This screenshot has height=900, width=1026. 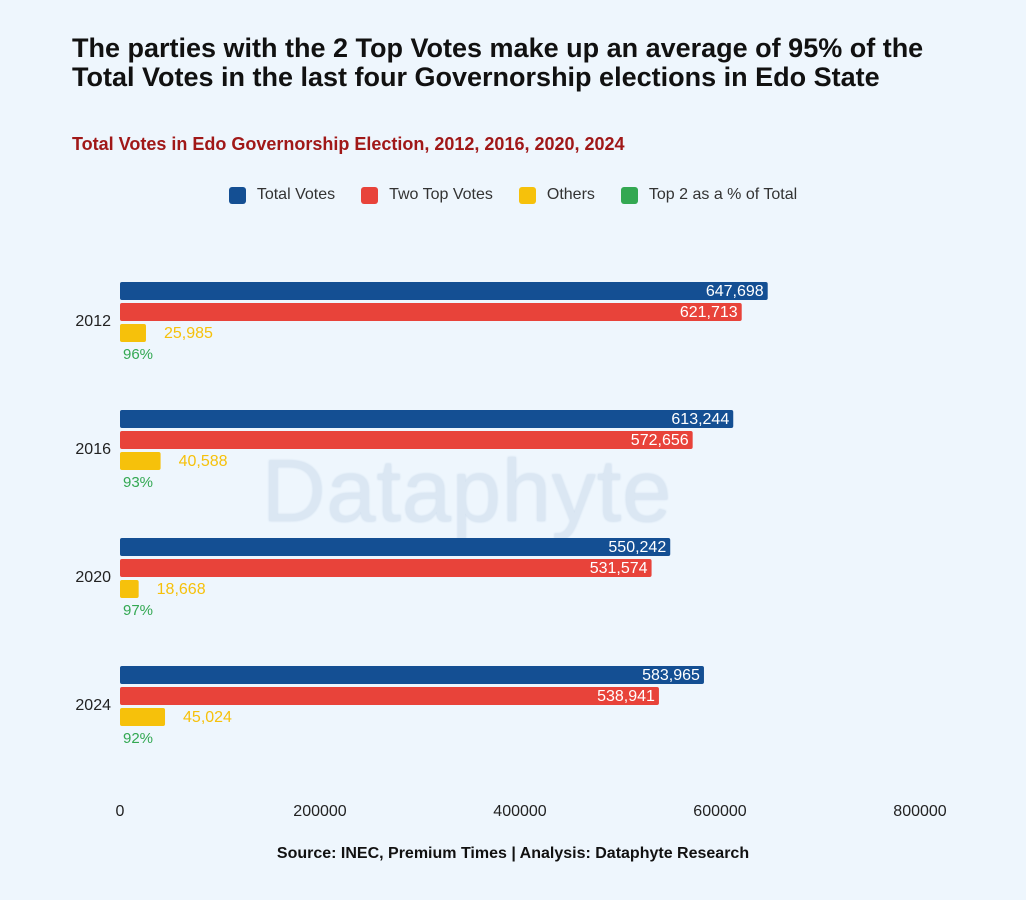 What do you see at coordinates (735, 291) in the screenshot?
I see `data-label-total-votes-2012: 647,698` at bounding box center [735, 291].